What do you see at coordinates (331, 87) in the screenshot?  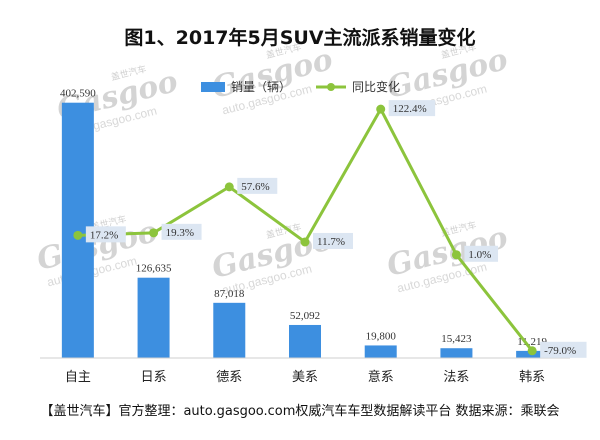 I see `legend-line-marker` at bounding box center [331, 87].